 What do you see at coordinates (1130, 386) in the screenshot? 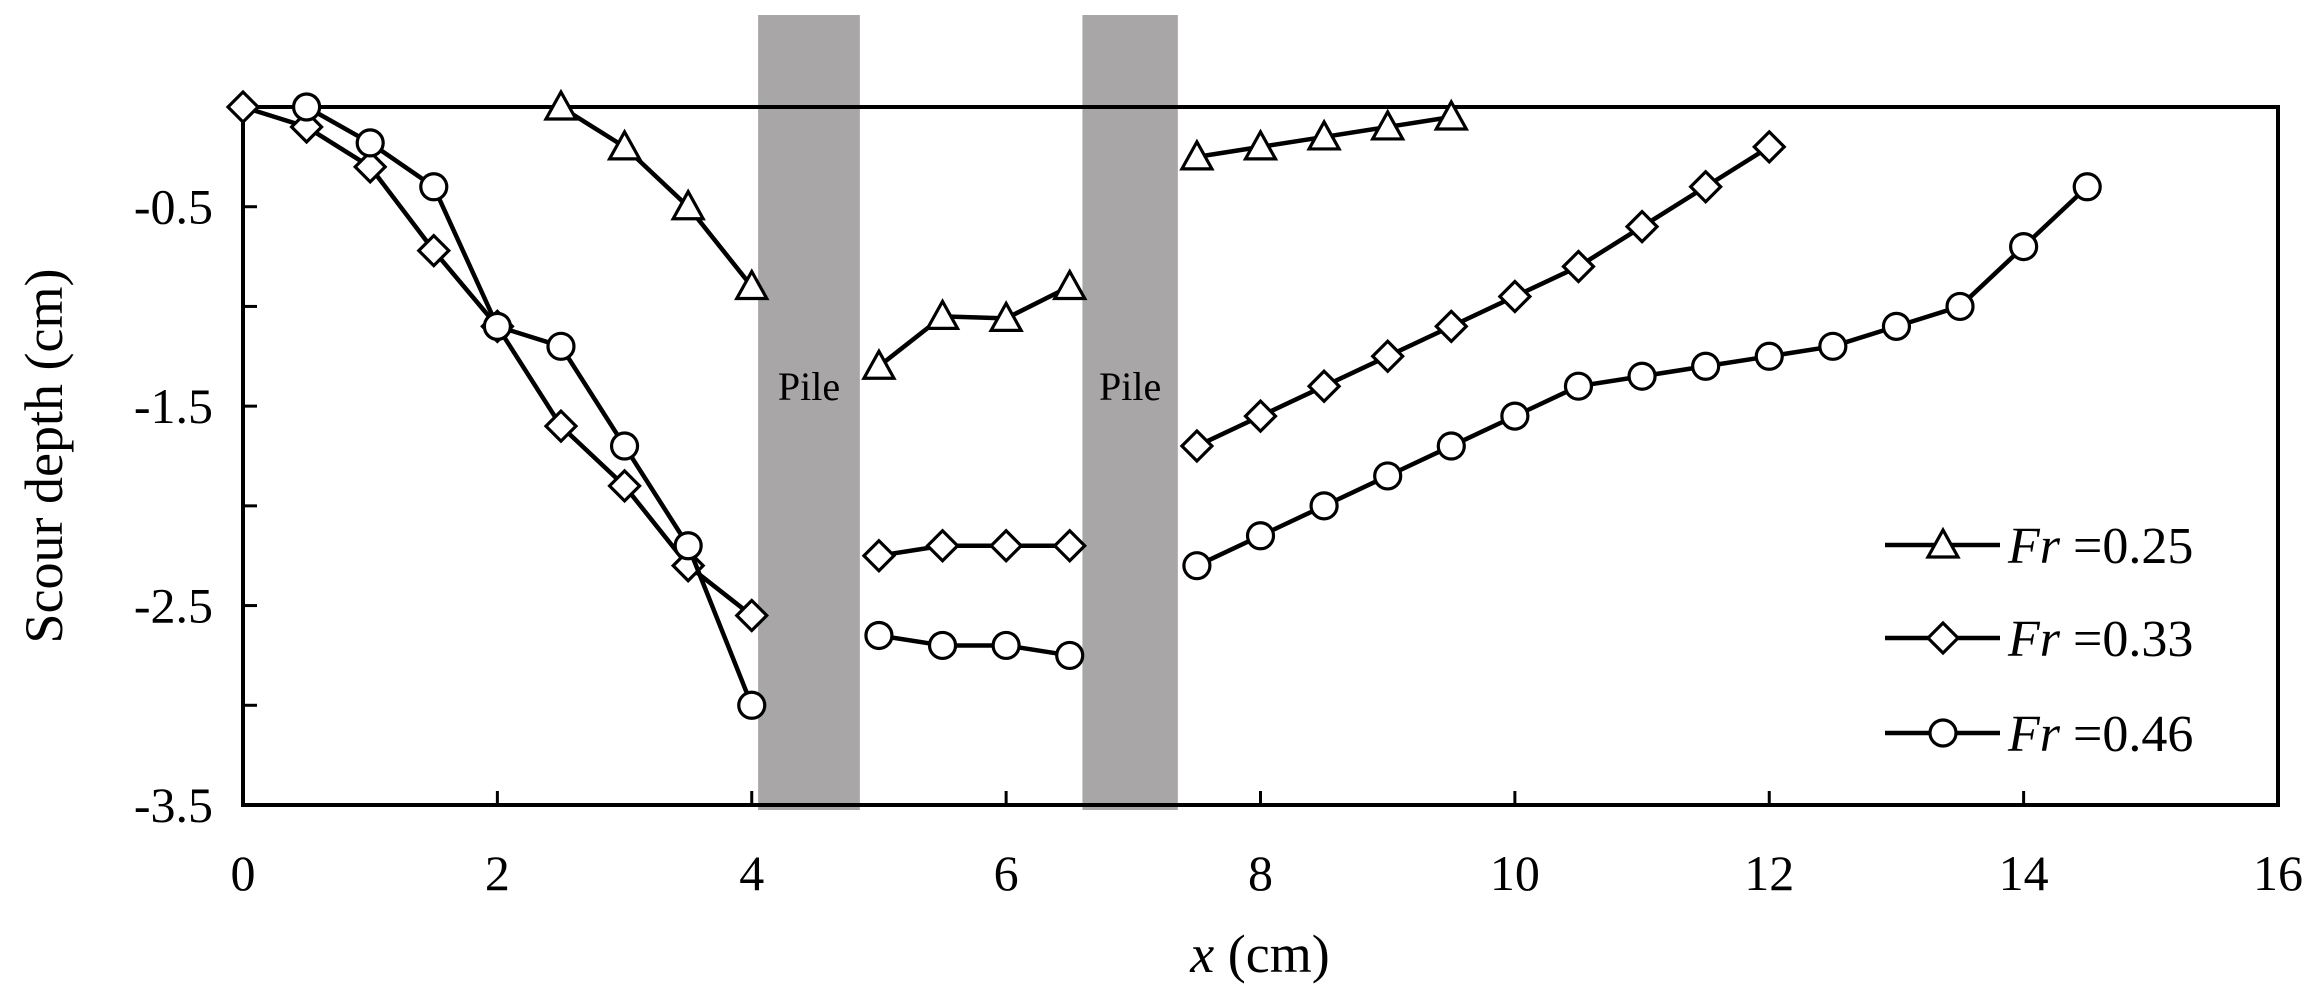
I see `pile-label-2: Pile` at bounding box center [1130, 386].